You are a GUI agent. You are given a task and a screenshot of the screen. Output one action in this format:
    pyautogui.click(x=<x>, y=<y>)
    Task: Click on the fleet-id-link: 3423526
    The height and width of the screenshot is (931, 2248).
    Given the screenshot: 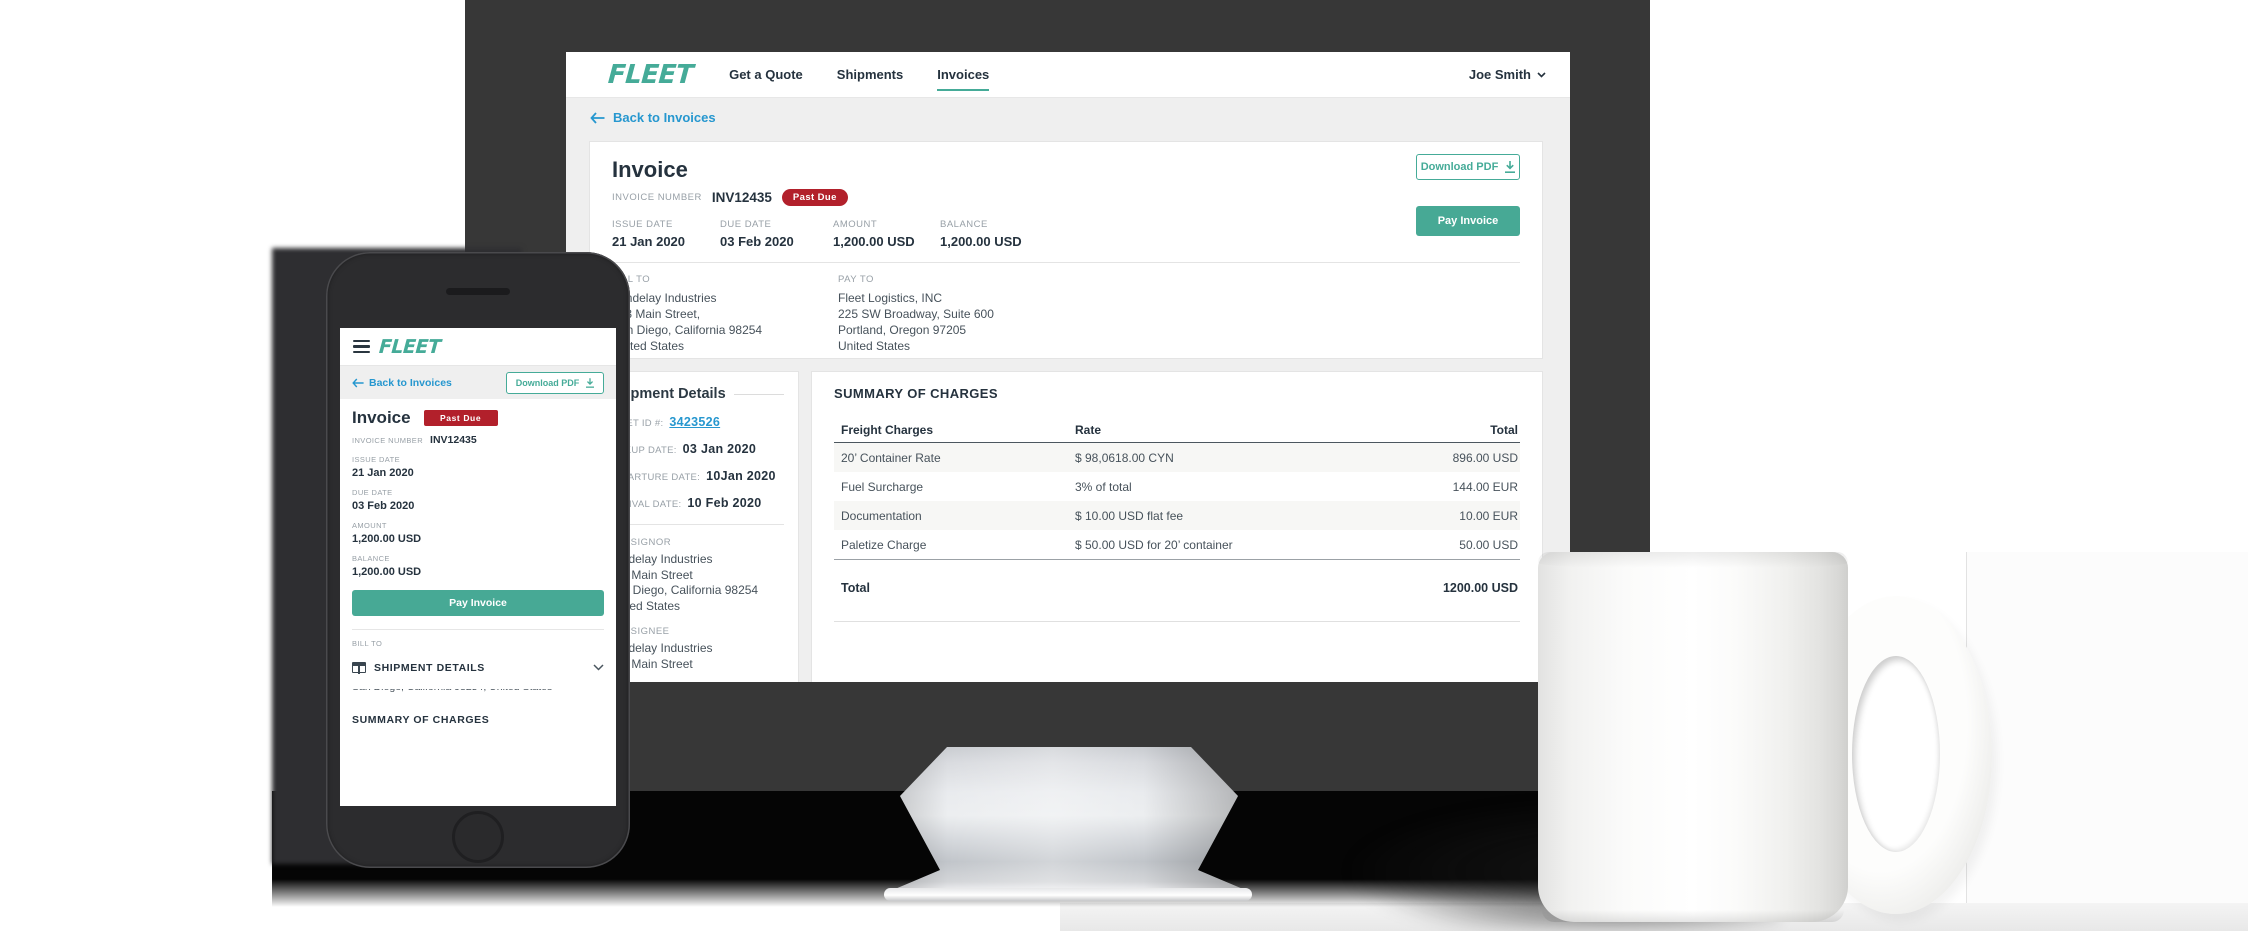 What is the action you would take?
    pyautogui.click(x=695, y=422)
    